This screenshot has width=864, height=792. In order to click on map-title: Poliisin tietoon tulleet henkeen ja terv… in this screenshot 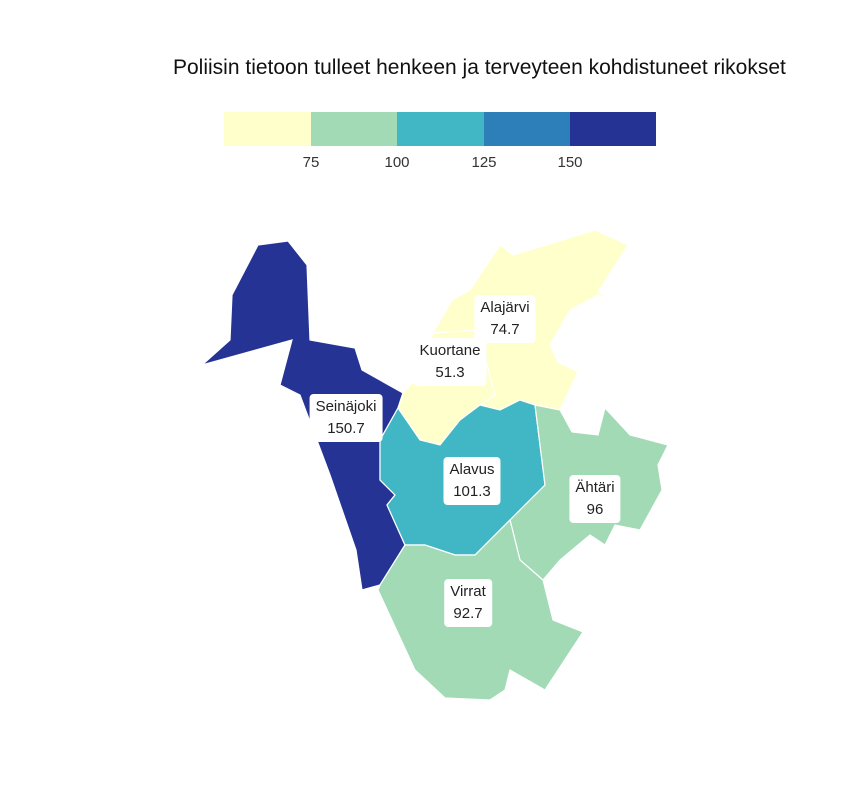, I will do `click(479, 67)`.